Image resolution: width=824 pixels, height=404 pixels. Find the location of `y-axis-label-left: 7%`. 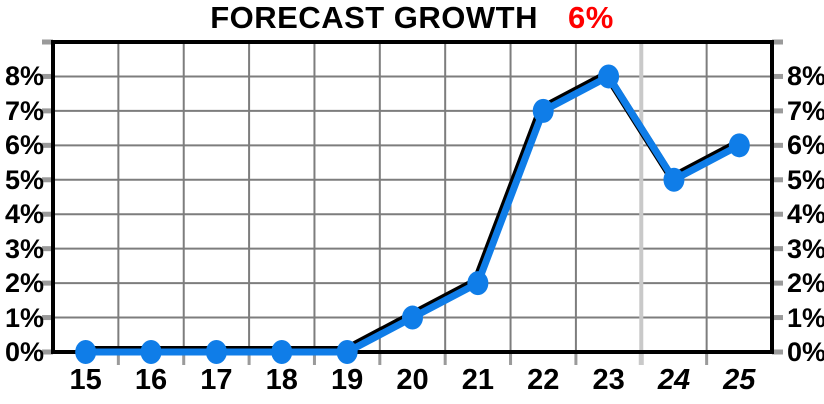

y-axis-label-left: 7% is located at coordinates (24, 110).